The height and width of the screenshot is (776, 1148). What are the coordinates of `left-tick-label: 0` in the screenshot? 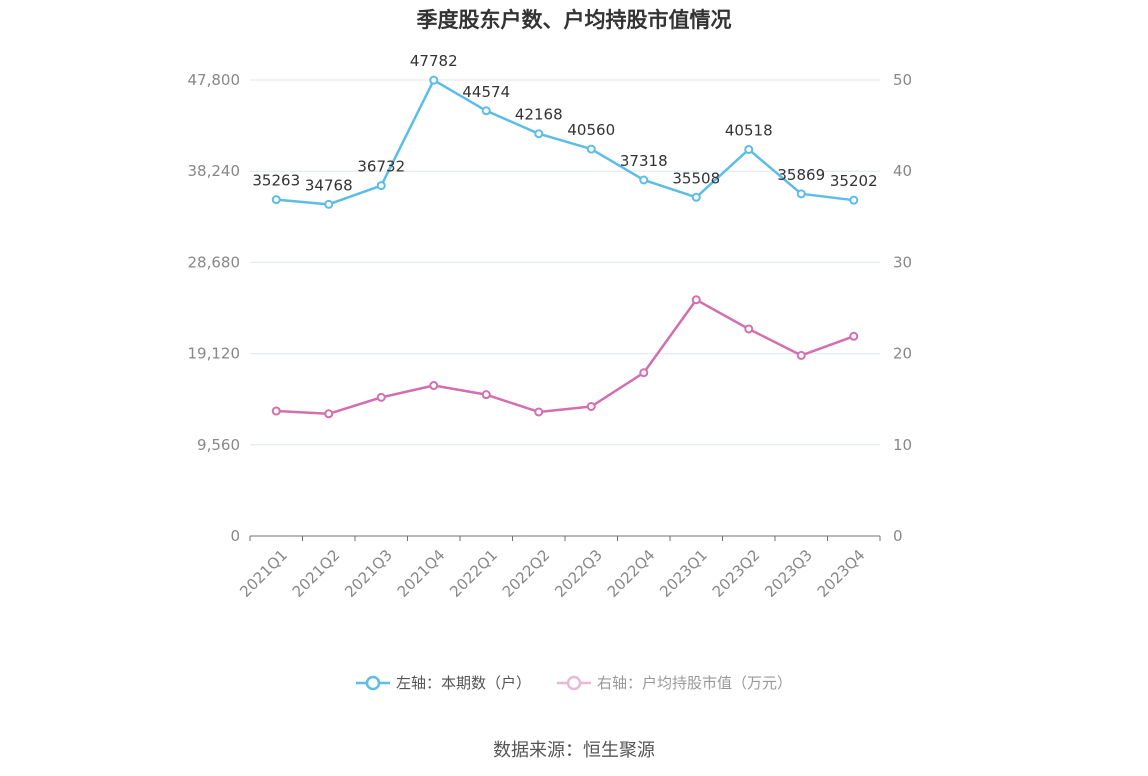 It's located at (235, 536).